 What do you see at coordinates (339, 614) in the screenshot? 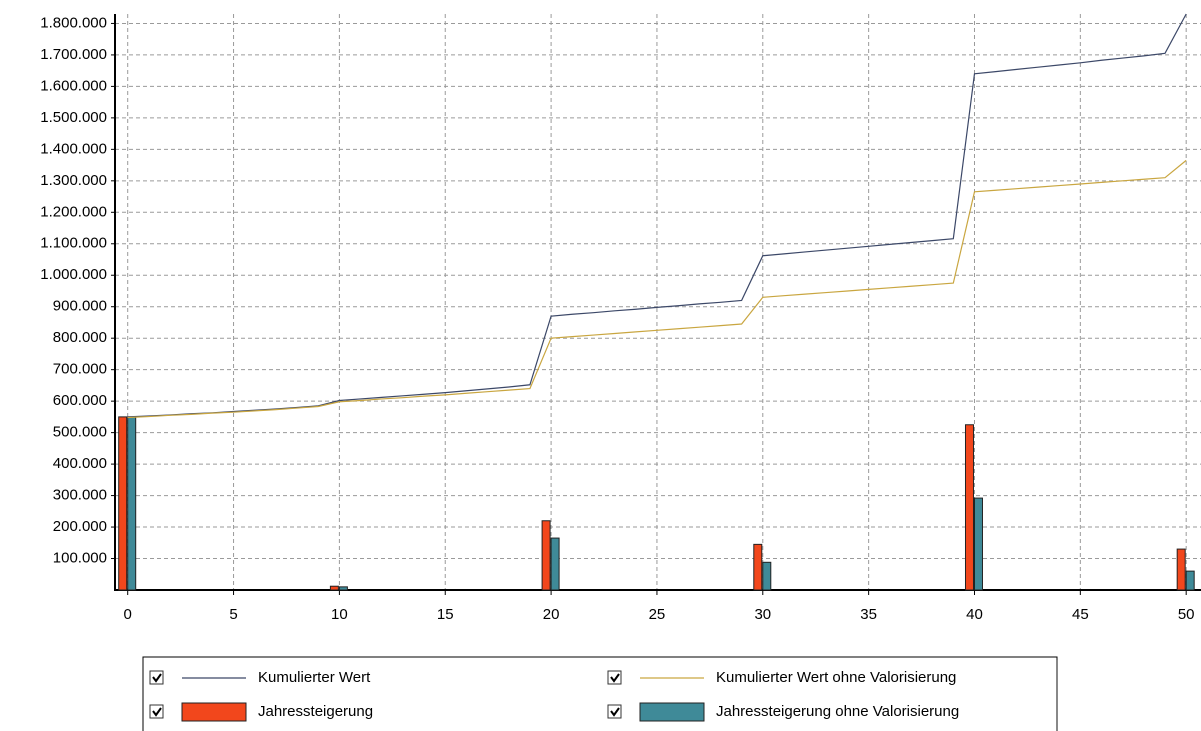
I see `x-tick-label: 10` at bounding box center [339, 614].